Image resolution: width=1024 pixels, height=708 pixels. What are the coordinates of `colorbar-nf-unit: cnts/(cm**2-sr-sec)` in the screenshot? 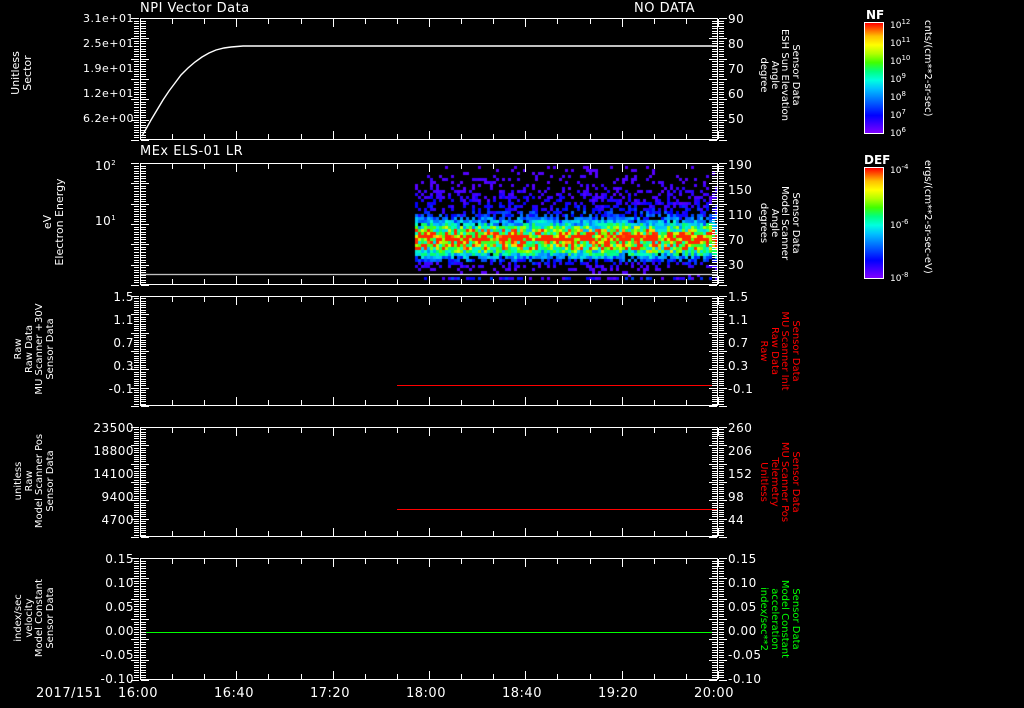 It's located at (927, 68).